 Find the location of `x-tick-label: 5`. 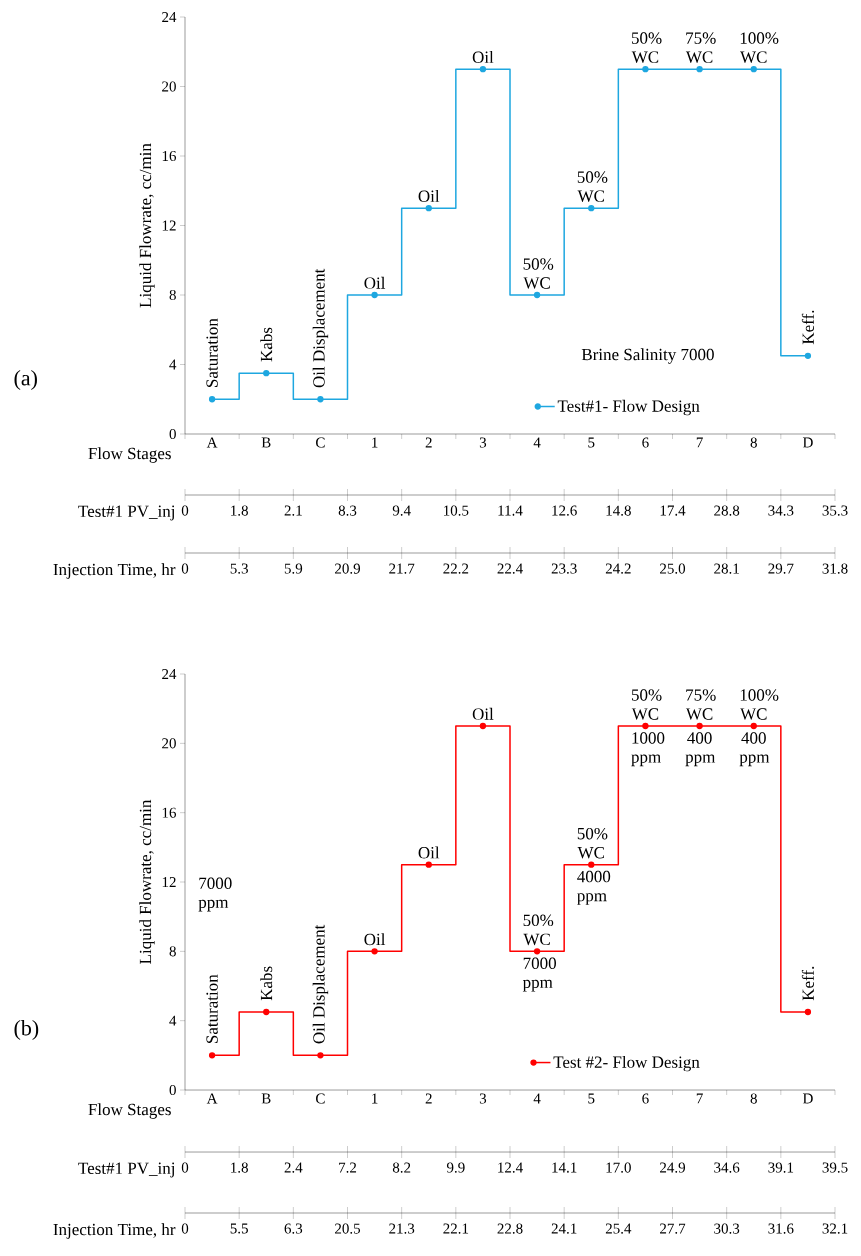

x-tick-label: 5 is located at coordinates (591, 1098).